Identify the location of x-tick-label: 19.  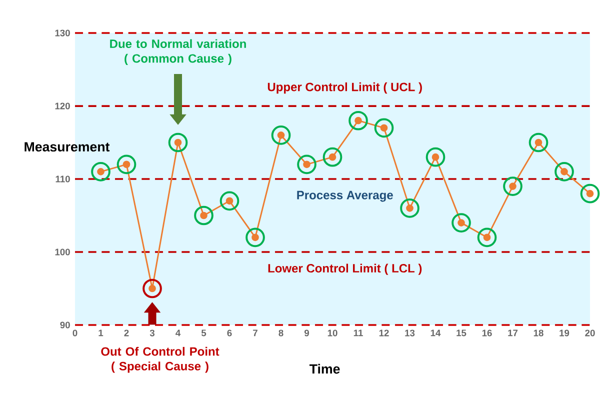
(565, 333).